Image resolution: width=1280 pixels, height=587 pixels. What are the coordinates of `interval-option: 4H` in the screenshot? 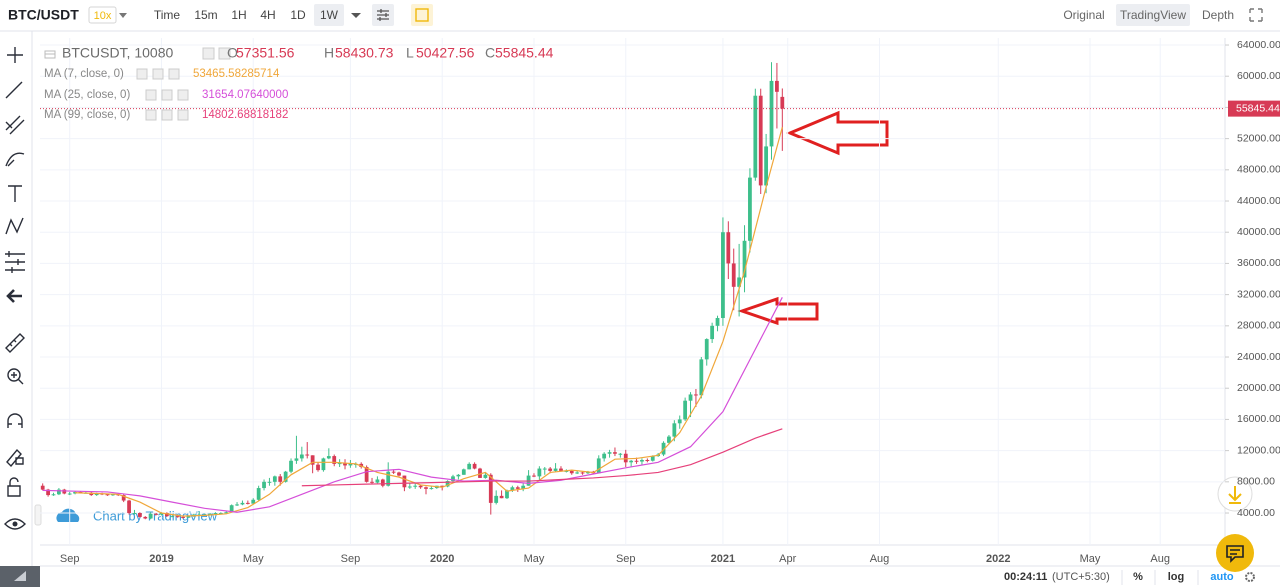 It's located at (267, 15).